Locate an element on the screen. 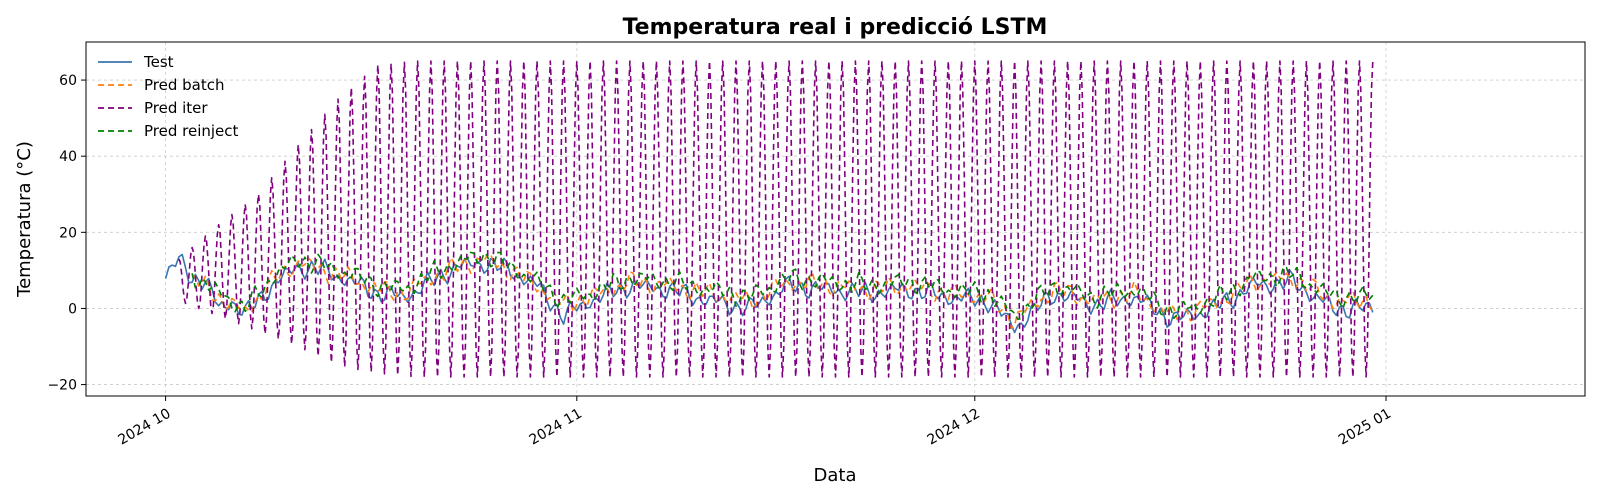  y-axis: −20 0 20 40 60 is located at coordinates (66, 233).